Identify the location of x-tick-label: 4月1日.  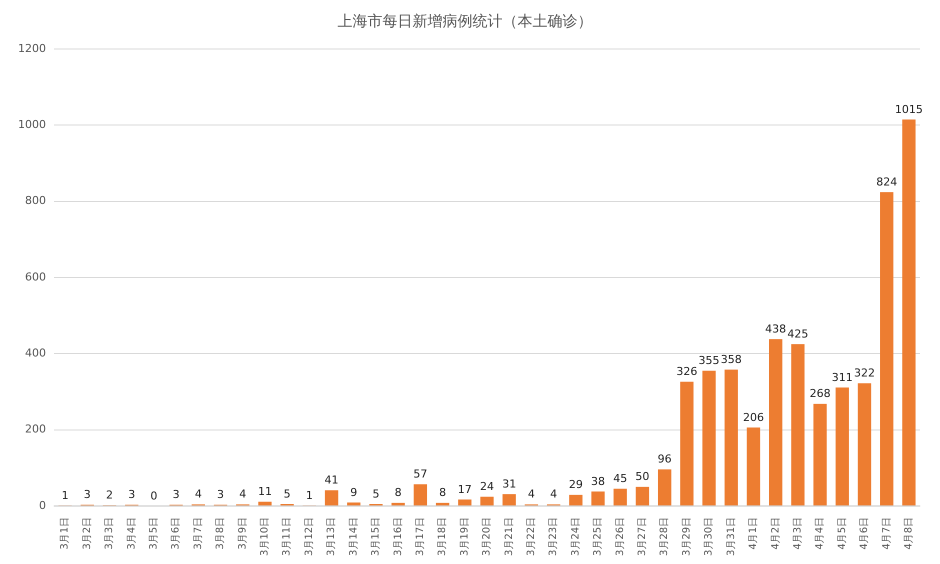
(754, 533).